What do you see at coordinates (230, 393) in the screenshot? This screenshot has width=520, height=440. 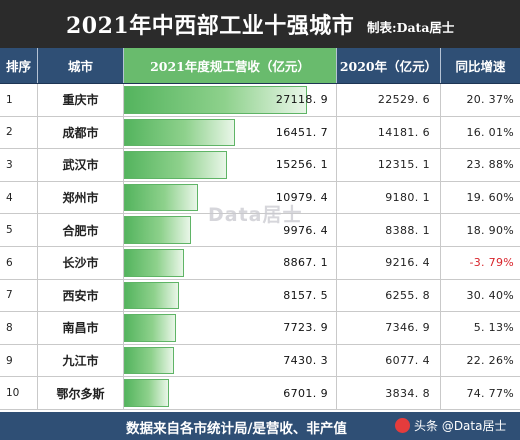 I see `rev-2021-cell: 6701. 9` at bounding box center [230, 393].